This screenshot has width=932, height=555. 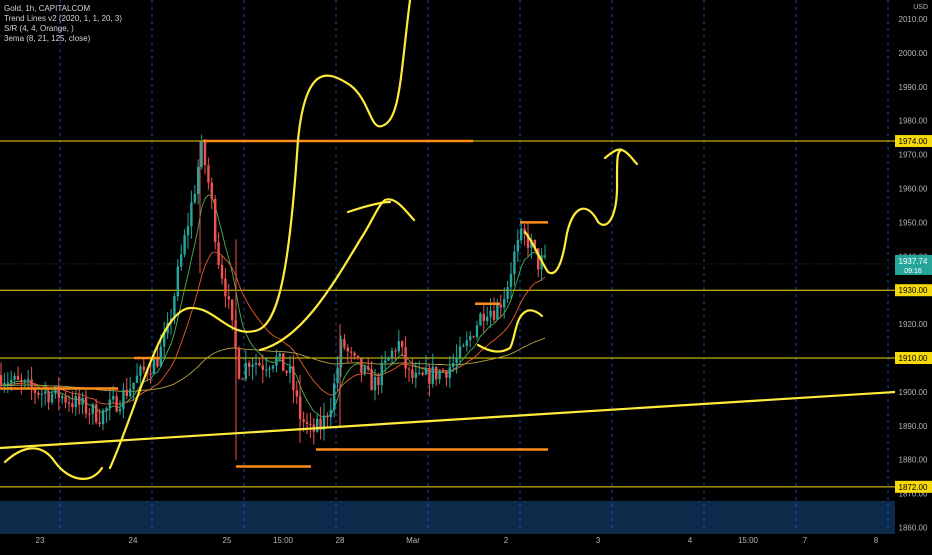 I want to click on indicator-trend-lines: Trend Lines v2 (2020, 1, 1, 20, 3), so click(x=63, y=18).